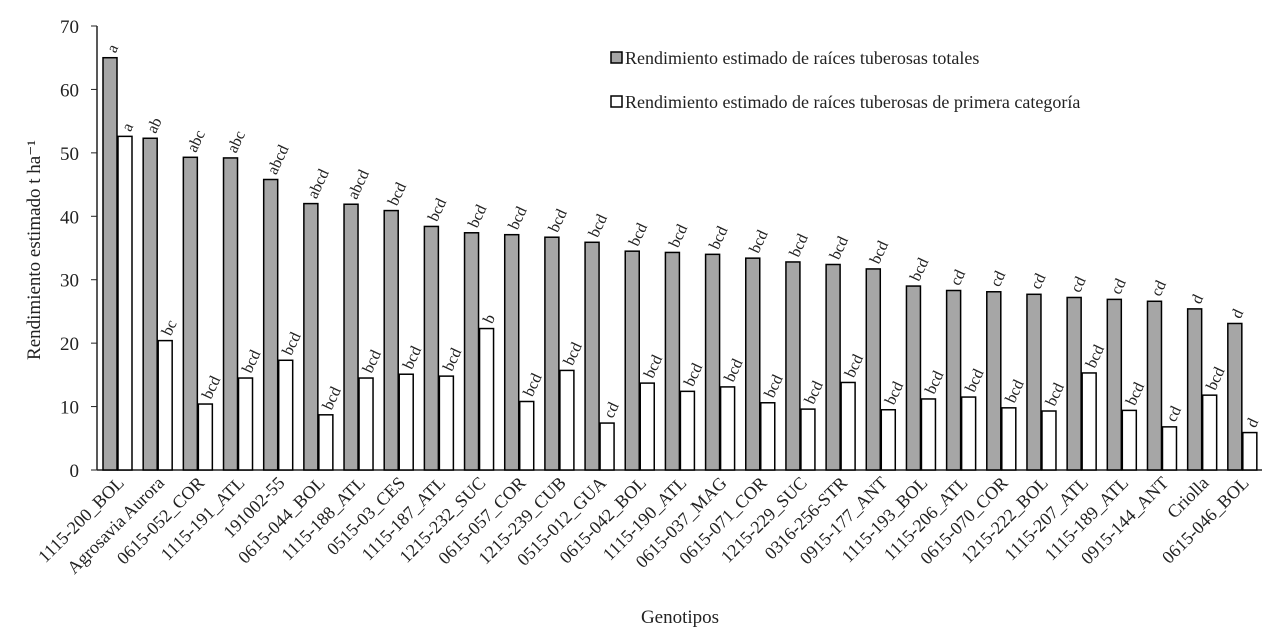 This screenshot has width=1279, height=637. What do you see at coordinates (34, 250) in the screenshot?
I see `y-axis-title: Rendimiento estimado t ha⁻¹` at bounding box center [34, 250].